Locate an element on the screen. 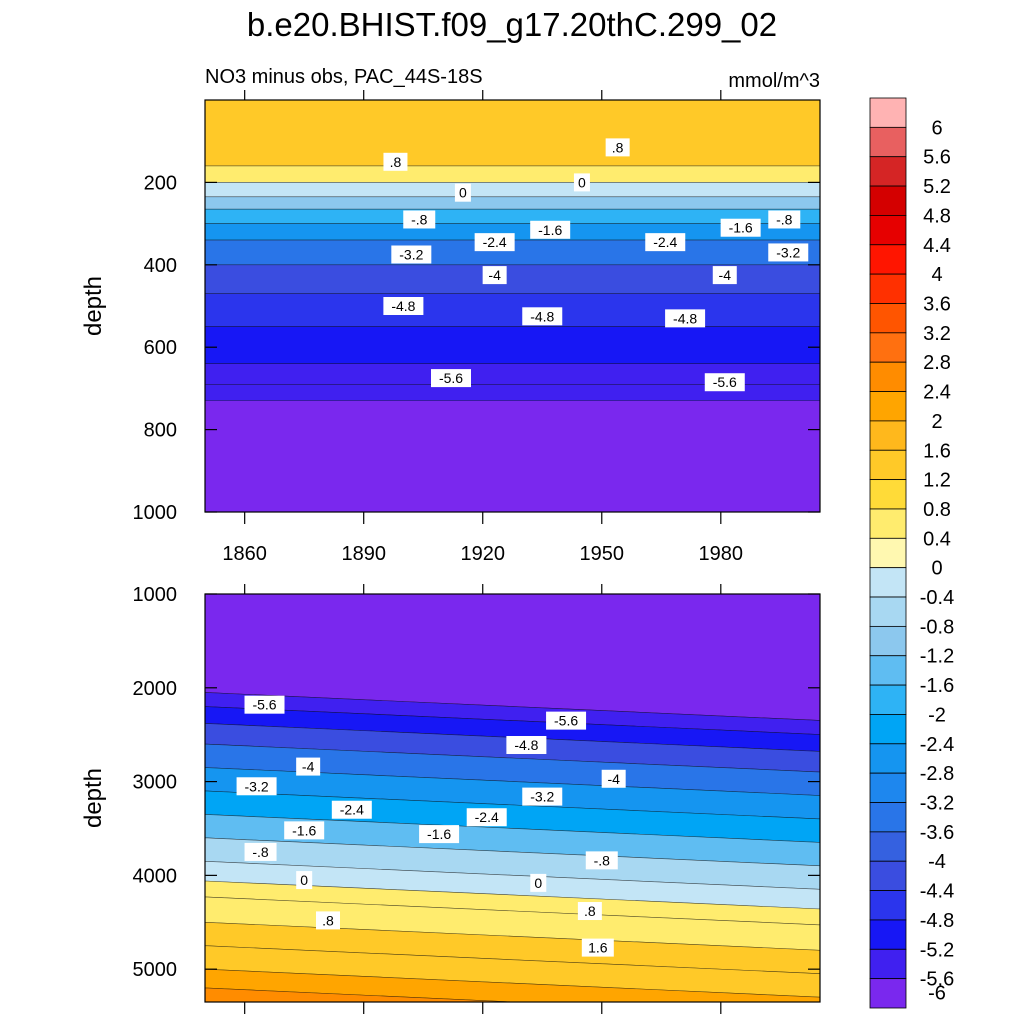  colorbar-label: 0.8 is located at coordinates (937, 510).